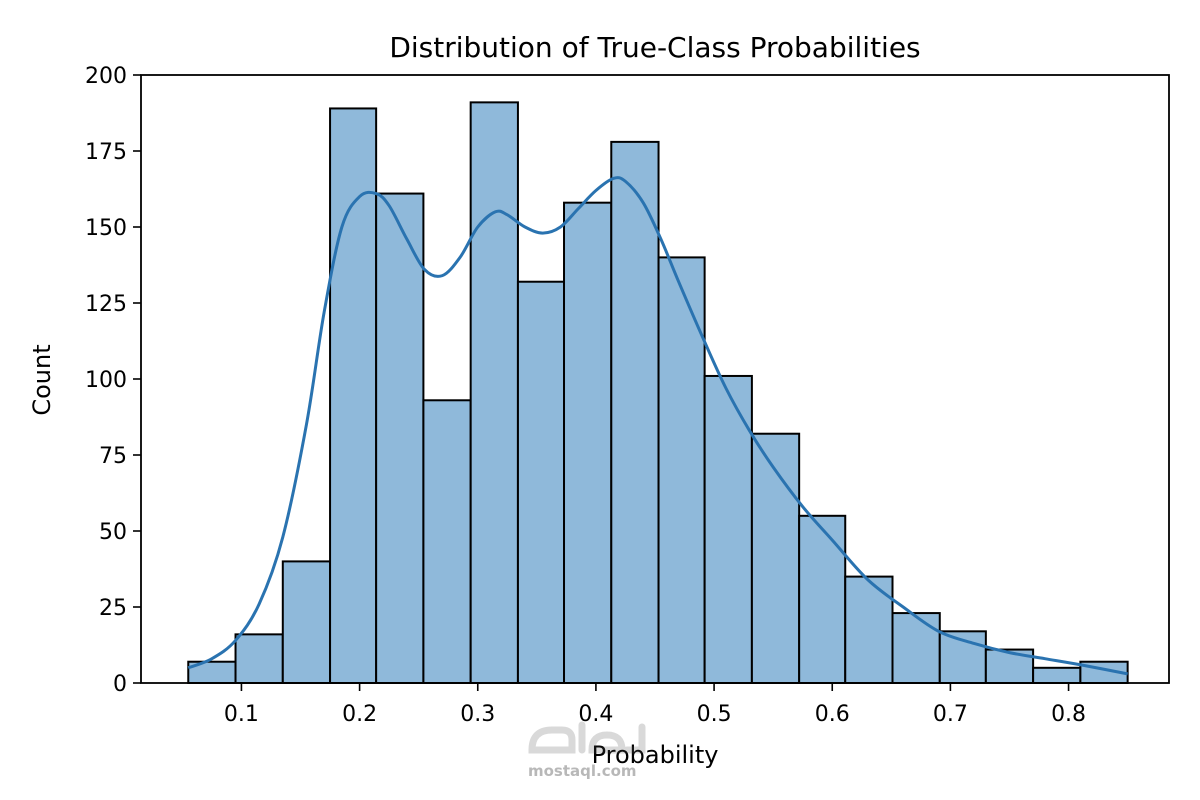  I want to click on y-tick-label: 25, so click(113, 608).